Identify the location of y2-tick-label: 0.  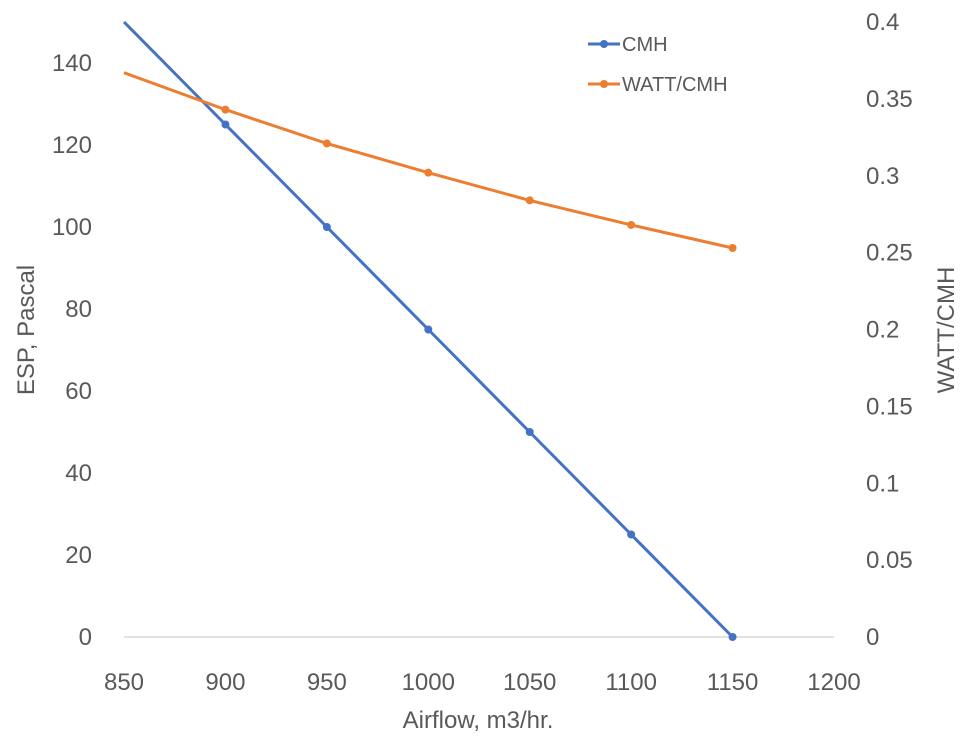
(872, 637).